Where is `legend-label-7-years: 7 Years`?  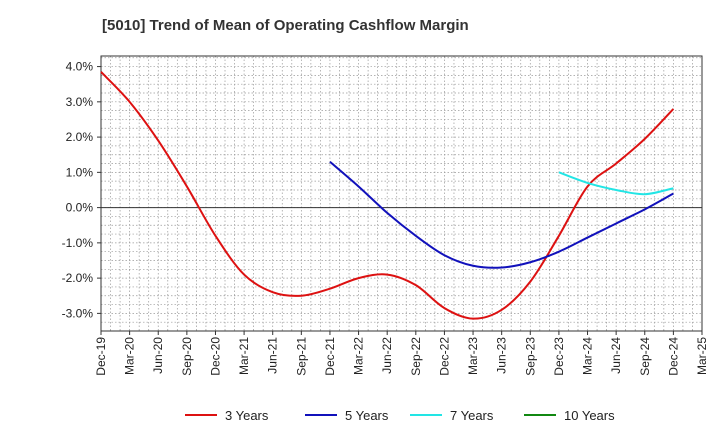
legend-label-7-years: 7 Years is located at coordinates (472, 415).